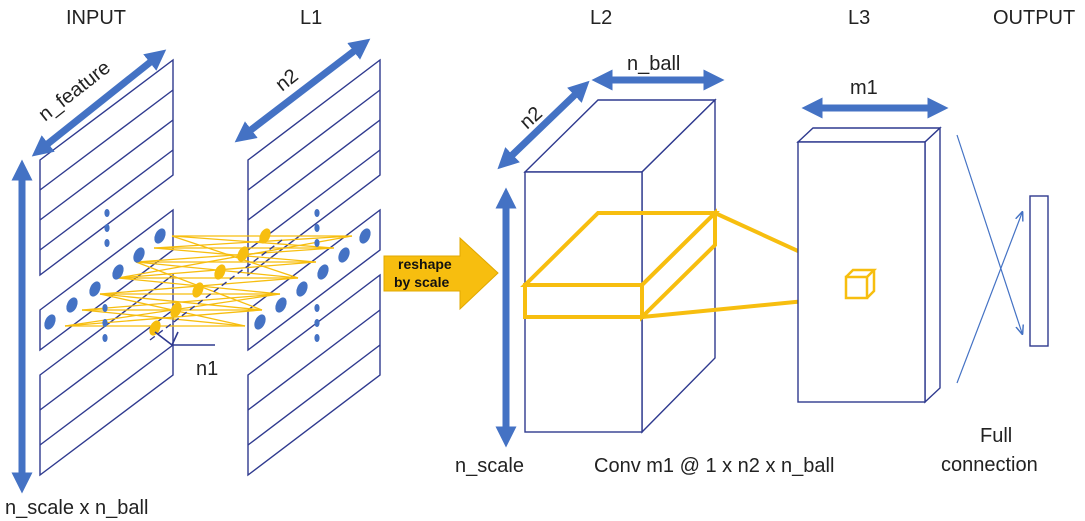  What do you see at coordinates (864, 88) in the screenshot?
I see `m1-label: m1` at bounding box center [864, 88].